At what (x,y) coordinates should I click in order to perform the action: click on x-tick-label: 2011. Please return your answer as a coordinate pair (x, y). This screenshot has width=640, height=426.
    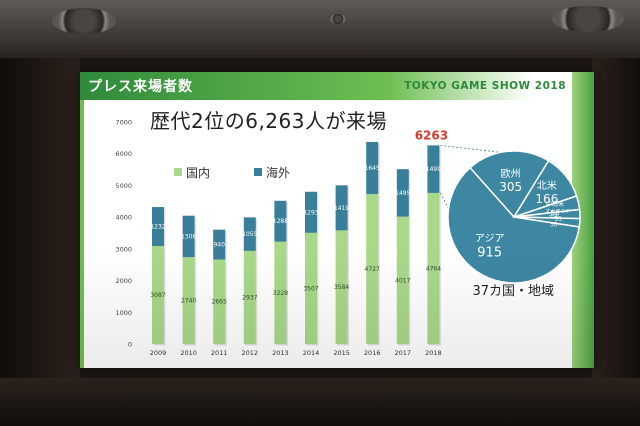
    Looking at the image, I should click on (219, 353).